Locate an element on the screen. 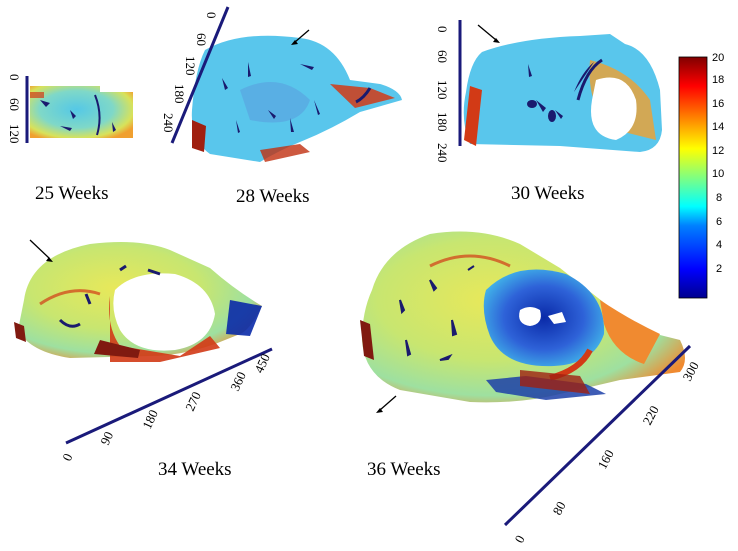 Image resolution: width=738 pixels, height=551 pixels. scale-ticks-30-weeks: 0 60 120 180 240 is located at coordinates (442, 94).